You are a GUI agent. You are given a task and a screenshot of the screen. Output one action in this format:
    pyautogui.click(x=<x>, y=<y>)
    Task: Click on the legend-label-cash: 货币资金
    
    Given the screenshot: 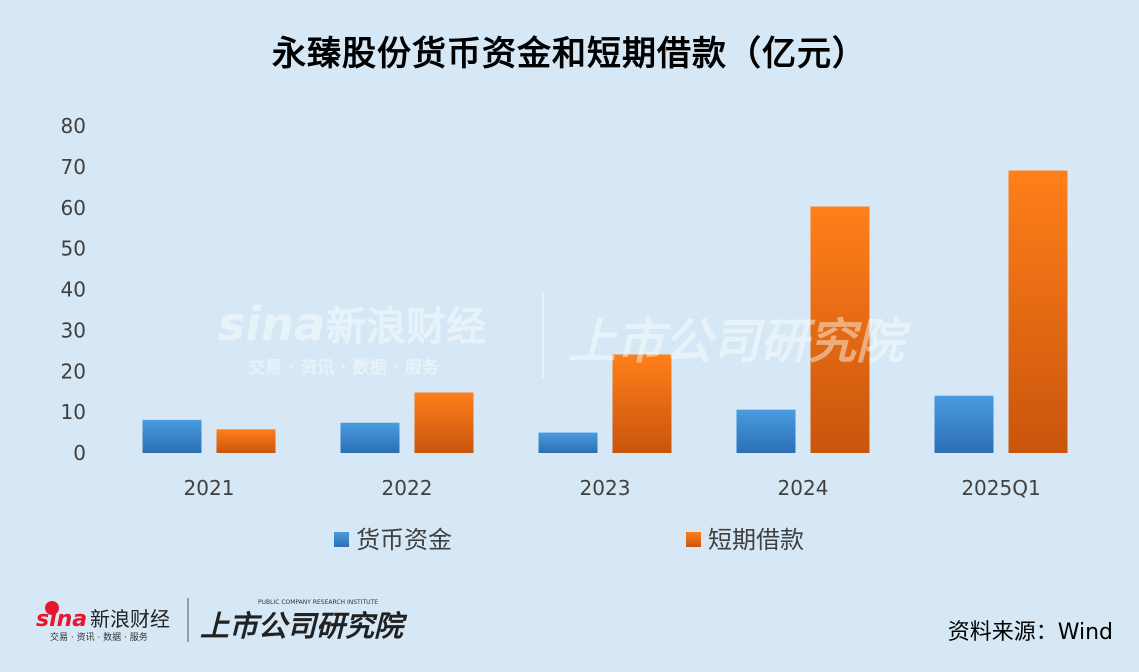 What is the action you would take?
    pyautogui.click(x=404, y=540)
    